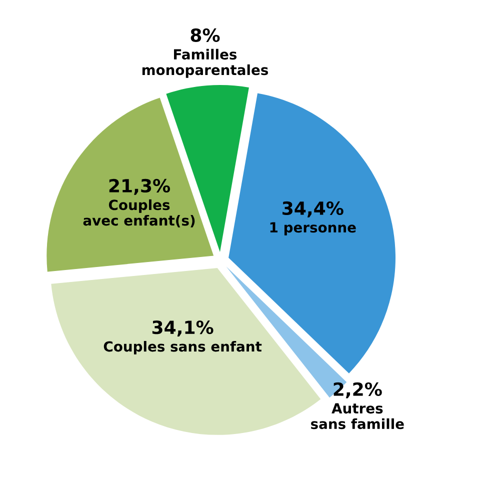 This screenshot has width=477, height=482. I want to click on data-label: 21,3%, so click(139, 186).